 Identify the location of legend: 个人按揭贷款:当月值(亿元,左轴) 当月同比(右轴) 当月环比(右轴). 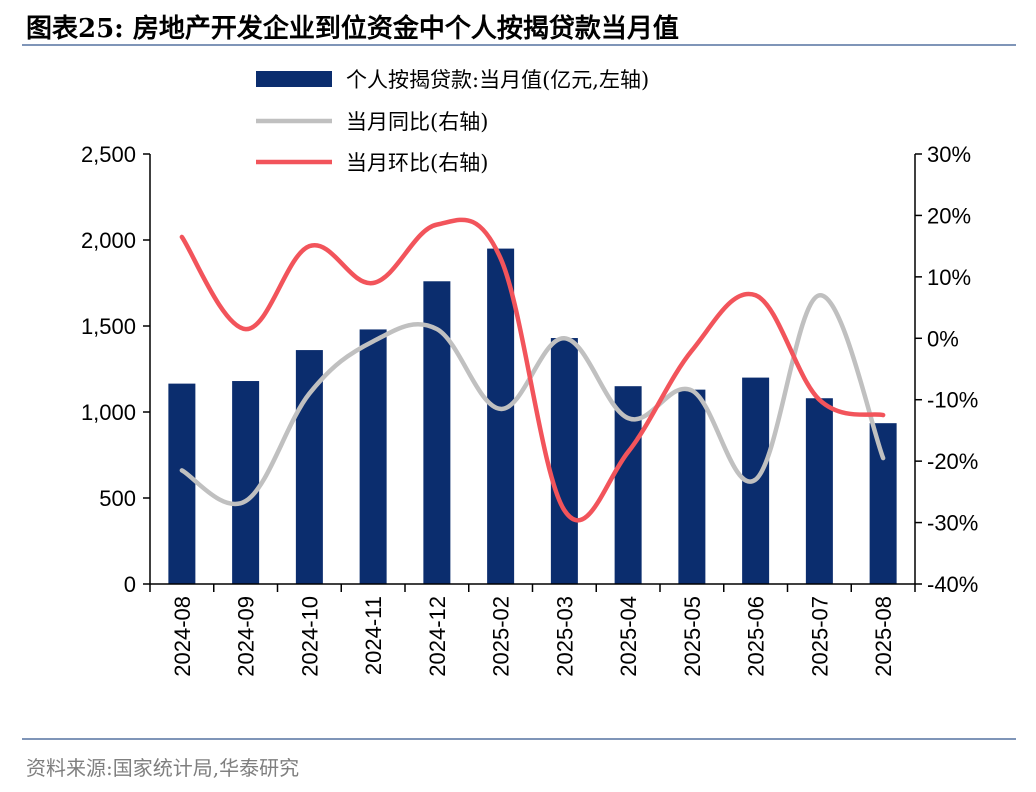
(452, 121).